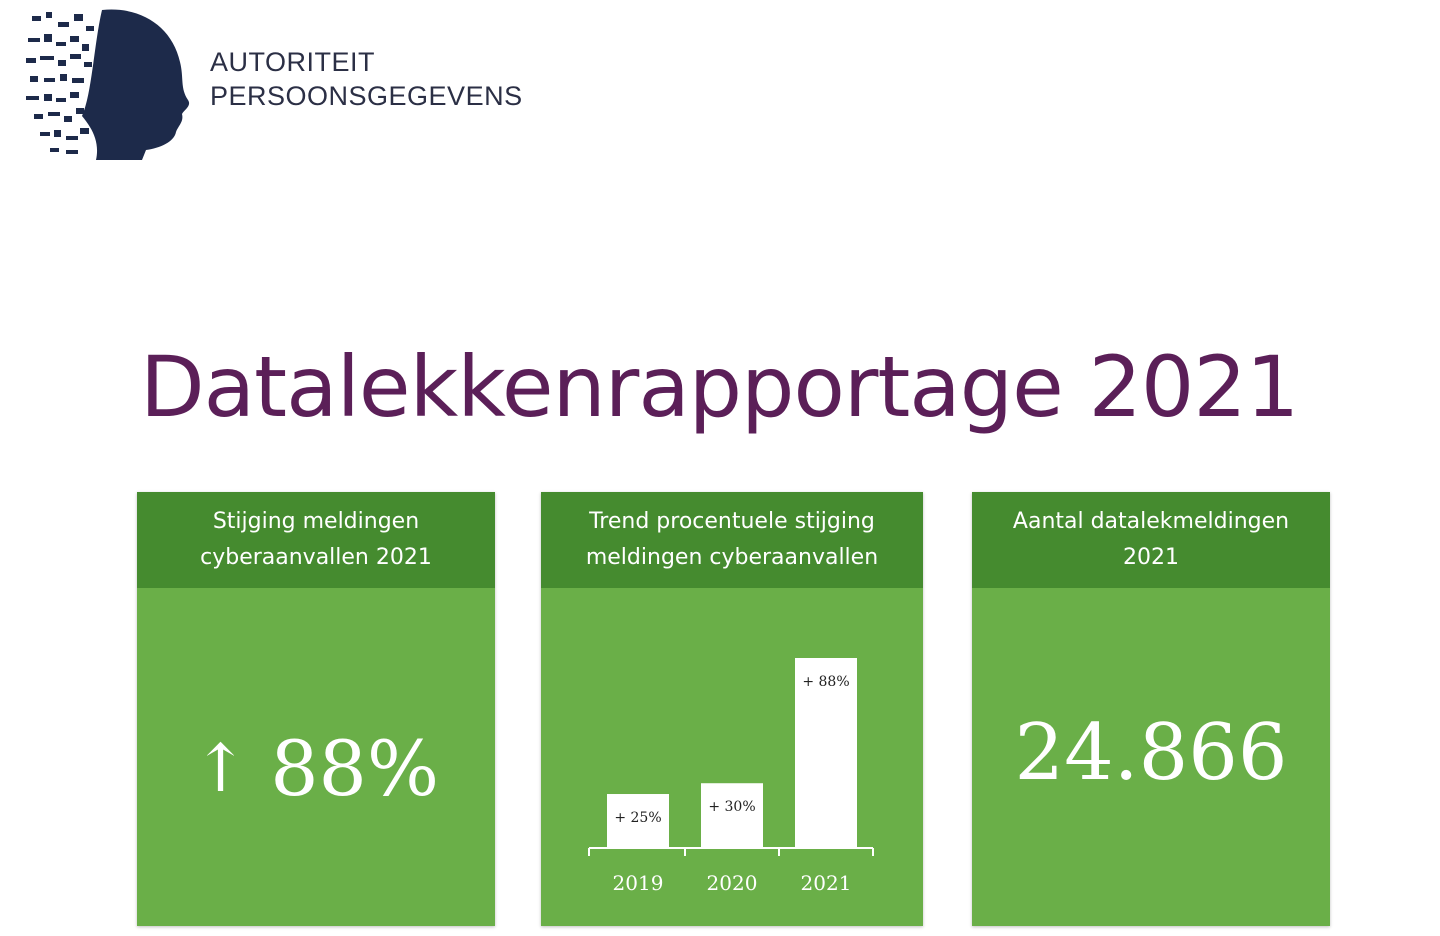 This screenshot has height=936, width=1440. I want to click on bar-label-2020: + 30%, so click(731, 807).